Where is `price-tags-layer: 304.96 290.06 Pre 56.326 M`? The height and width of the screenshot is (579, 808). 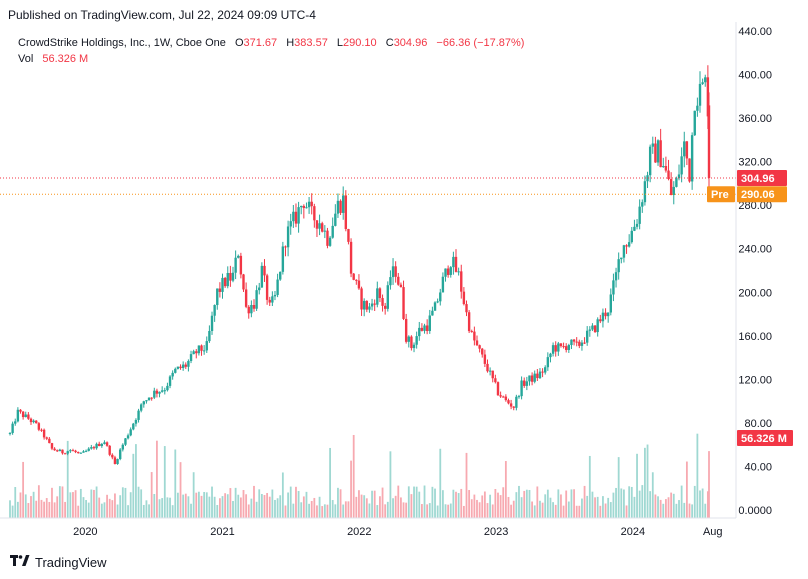 price-tags-layer: 304.96 290.06 Pre 56.326 M is located at coordinates (750, 308).